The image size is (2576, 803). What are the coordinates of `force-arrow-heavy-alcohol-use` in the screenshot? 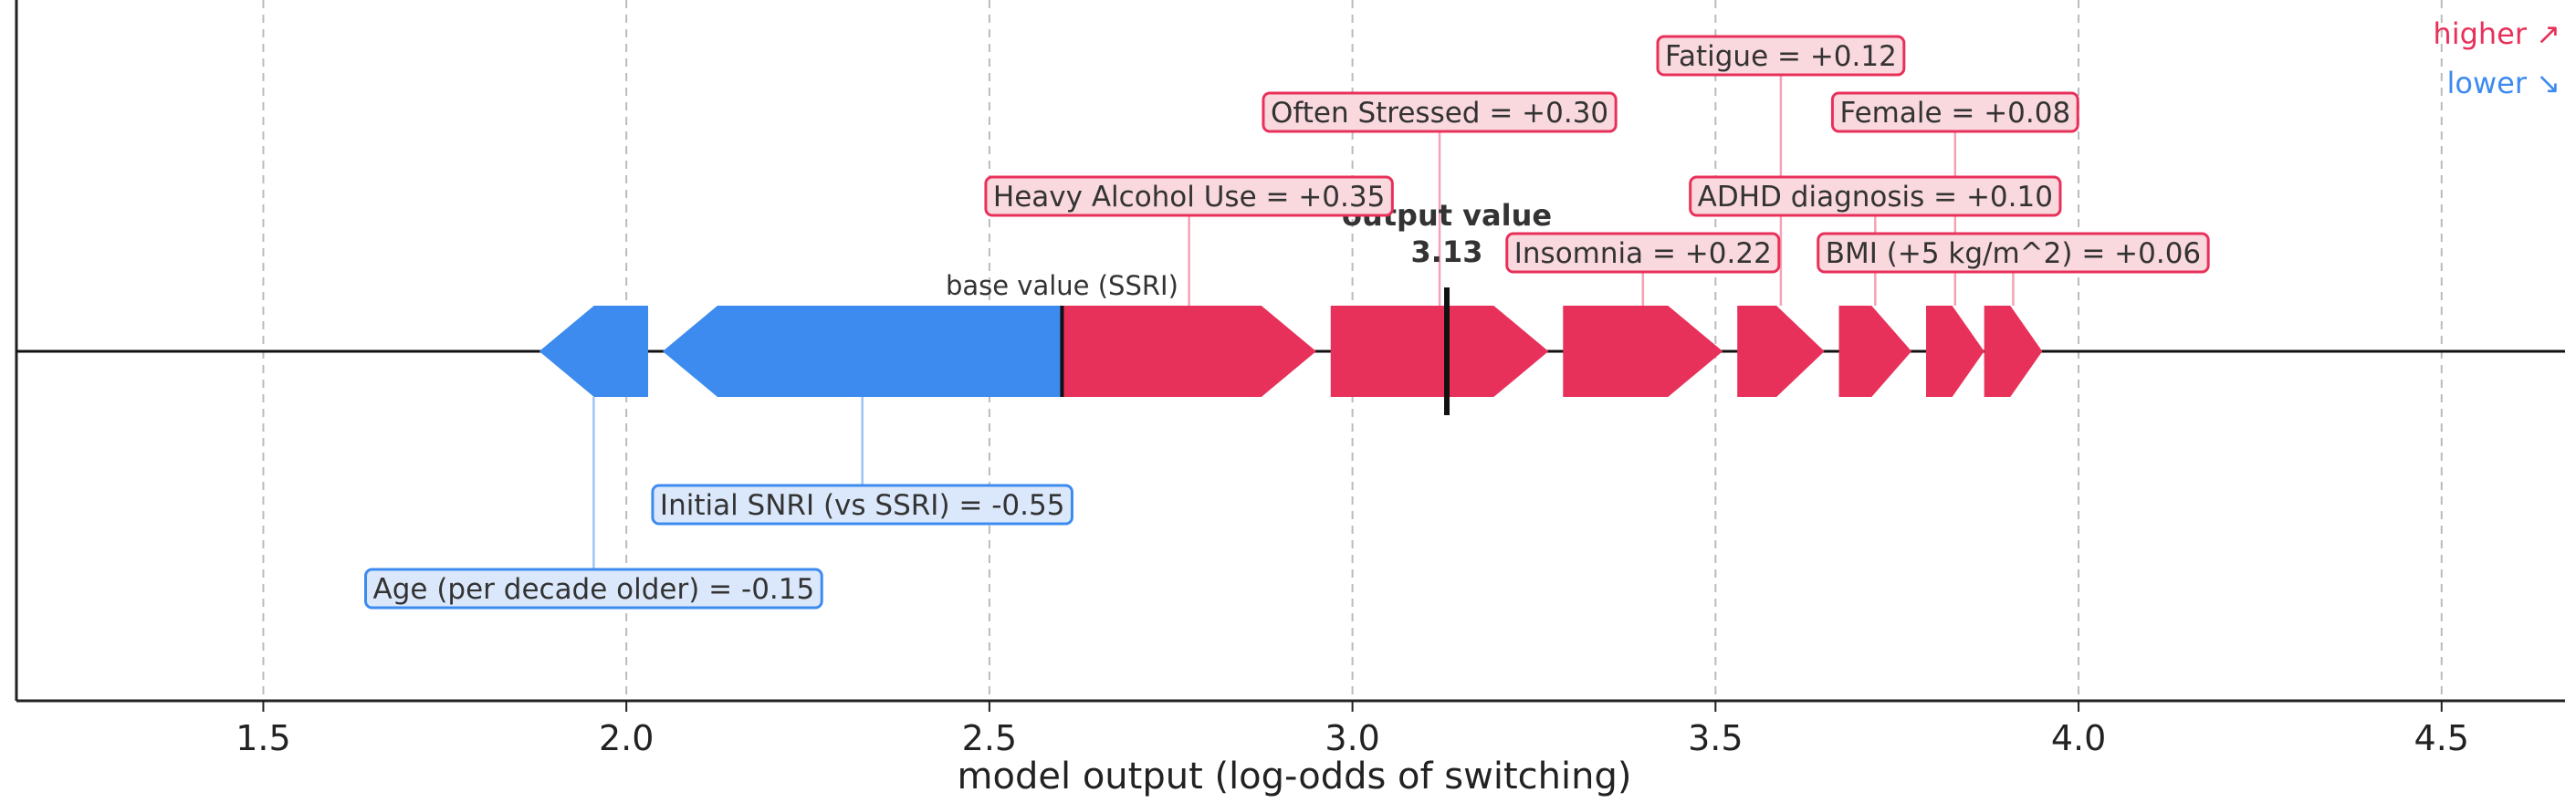 It's located at (1189, 351).